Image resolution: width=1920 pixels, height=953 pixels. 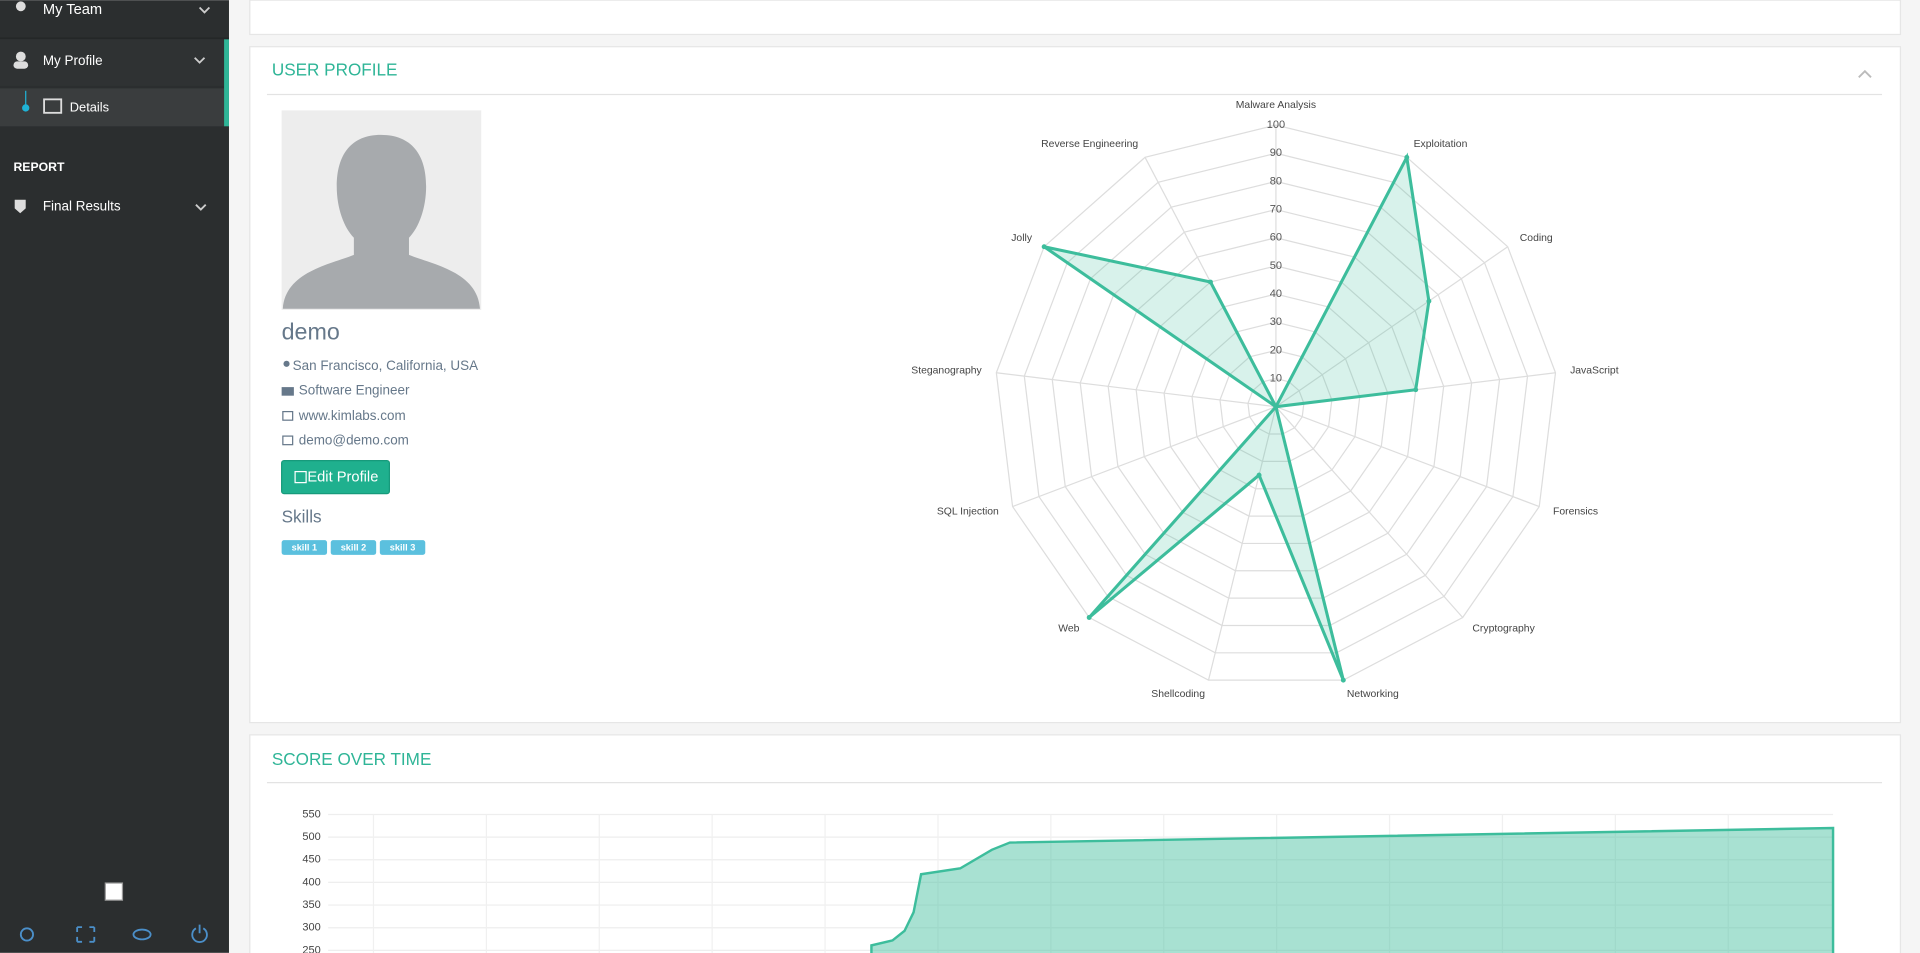 I want to click on menu-item: My Team, so click(x=72, y=10).